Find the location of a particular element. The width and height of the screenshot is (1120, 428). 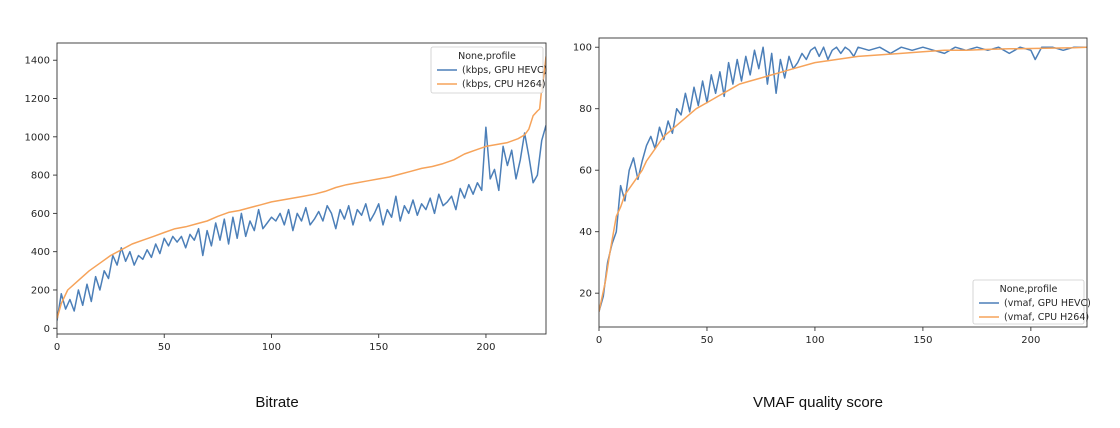

legend-label: (vmaf, GPU HEVC) is located at coordinates (1047, 303).